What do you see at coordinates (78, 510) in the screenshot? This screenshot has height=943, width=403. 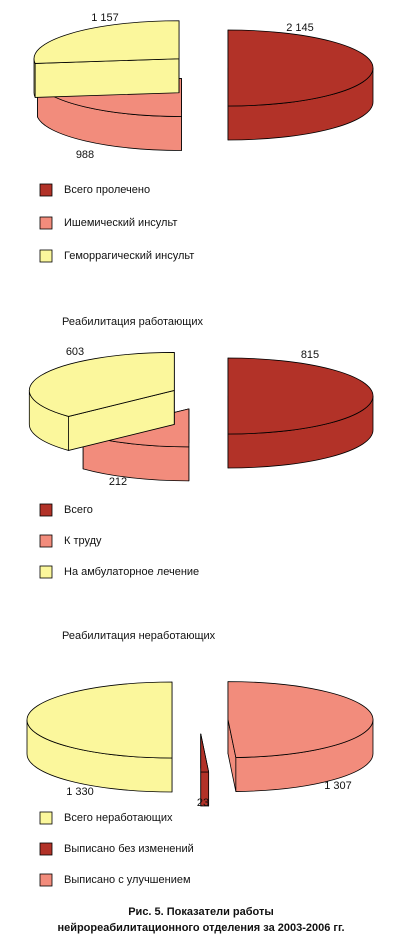 I see `legend-label: Всего` at bounding box center [78, 510].